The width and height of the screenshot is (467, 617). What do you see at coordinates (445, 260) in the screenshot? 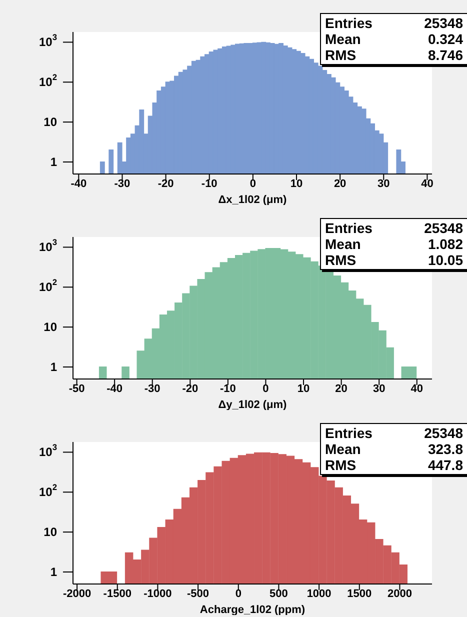
I see `annotation: 10.05` at bounding box center [445, 260].